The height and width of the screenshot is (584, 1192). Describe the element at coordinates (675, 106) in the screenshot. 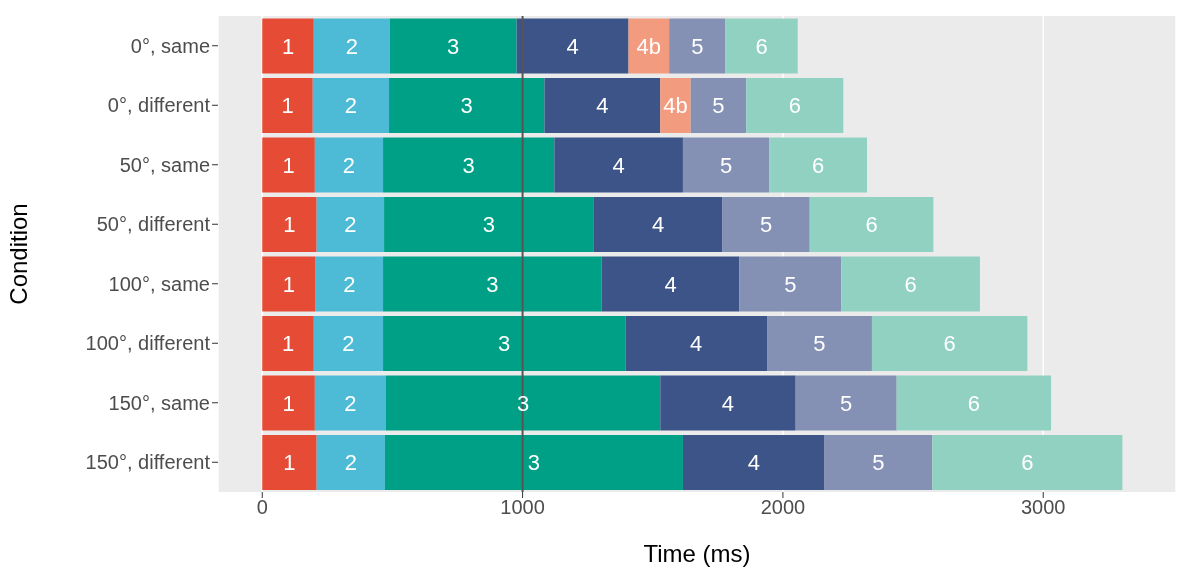

I see `series-label: 4b` at that location.